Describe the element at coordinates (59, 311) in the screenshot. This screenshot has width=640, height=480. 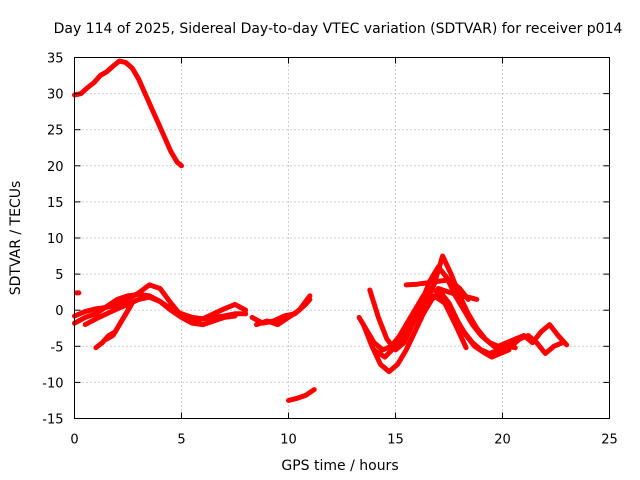
I see `y-tick-label: 0` at that location.